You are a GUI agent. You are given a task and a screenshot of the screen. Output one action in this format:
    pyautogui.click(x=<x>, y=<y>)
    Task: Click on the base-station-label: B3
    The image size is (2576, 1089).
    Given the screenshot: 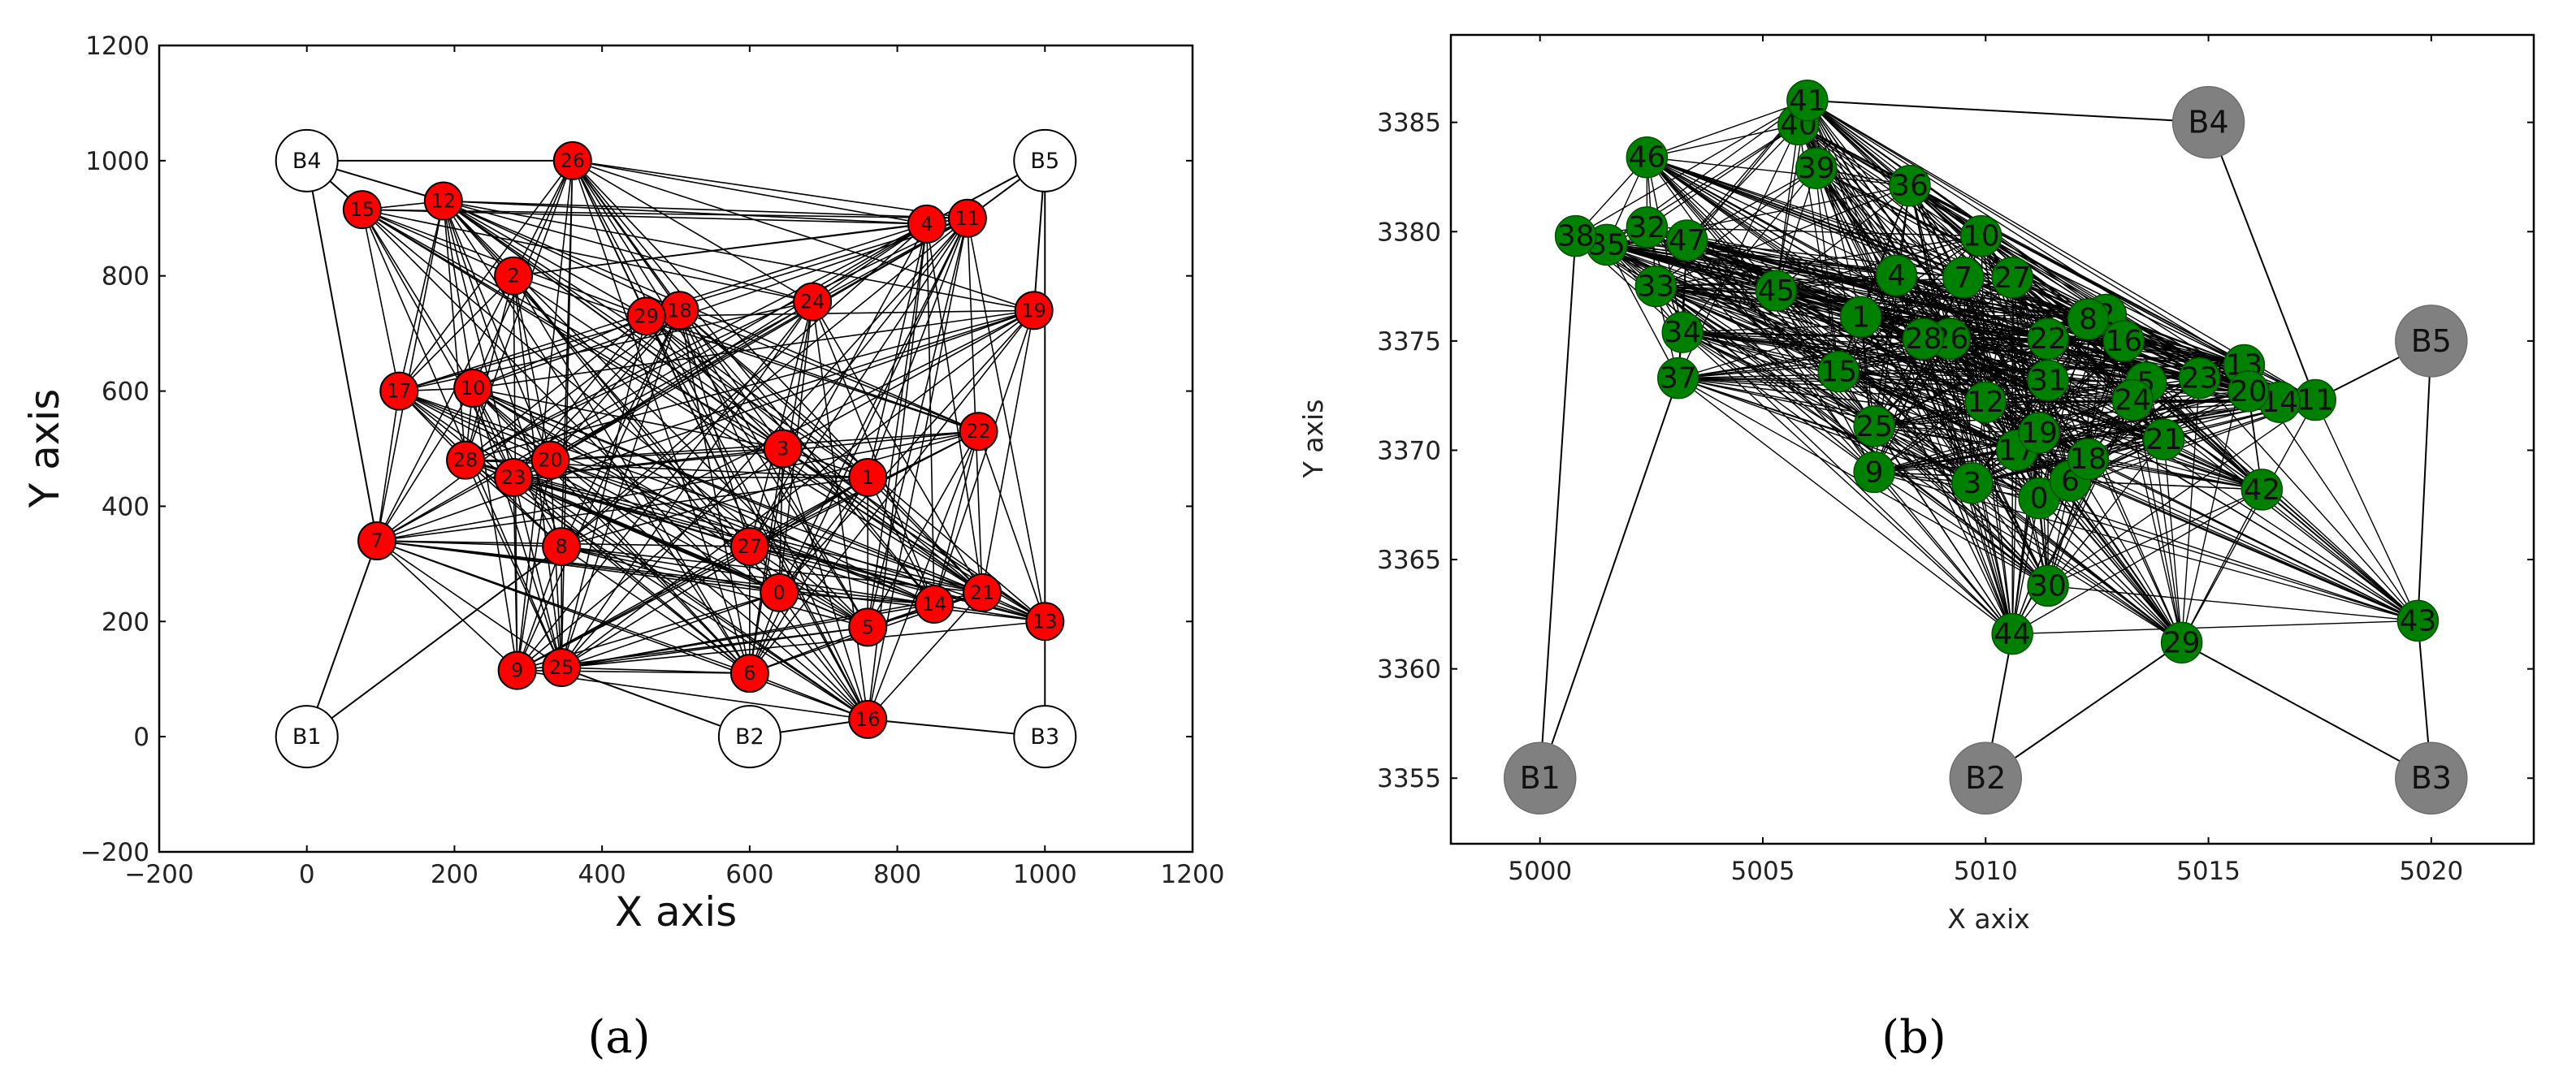 What is the action you would take?
    pyautogui.click(x=1044, y=737)
    